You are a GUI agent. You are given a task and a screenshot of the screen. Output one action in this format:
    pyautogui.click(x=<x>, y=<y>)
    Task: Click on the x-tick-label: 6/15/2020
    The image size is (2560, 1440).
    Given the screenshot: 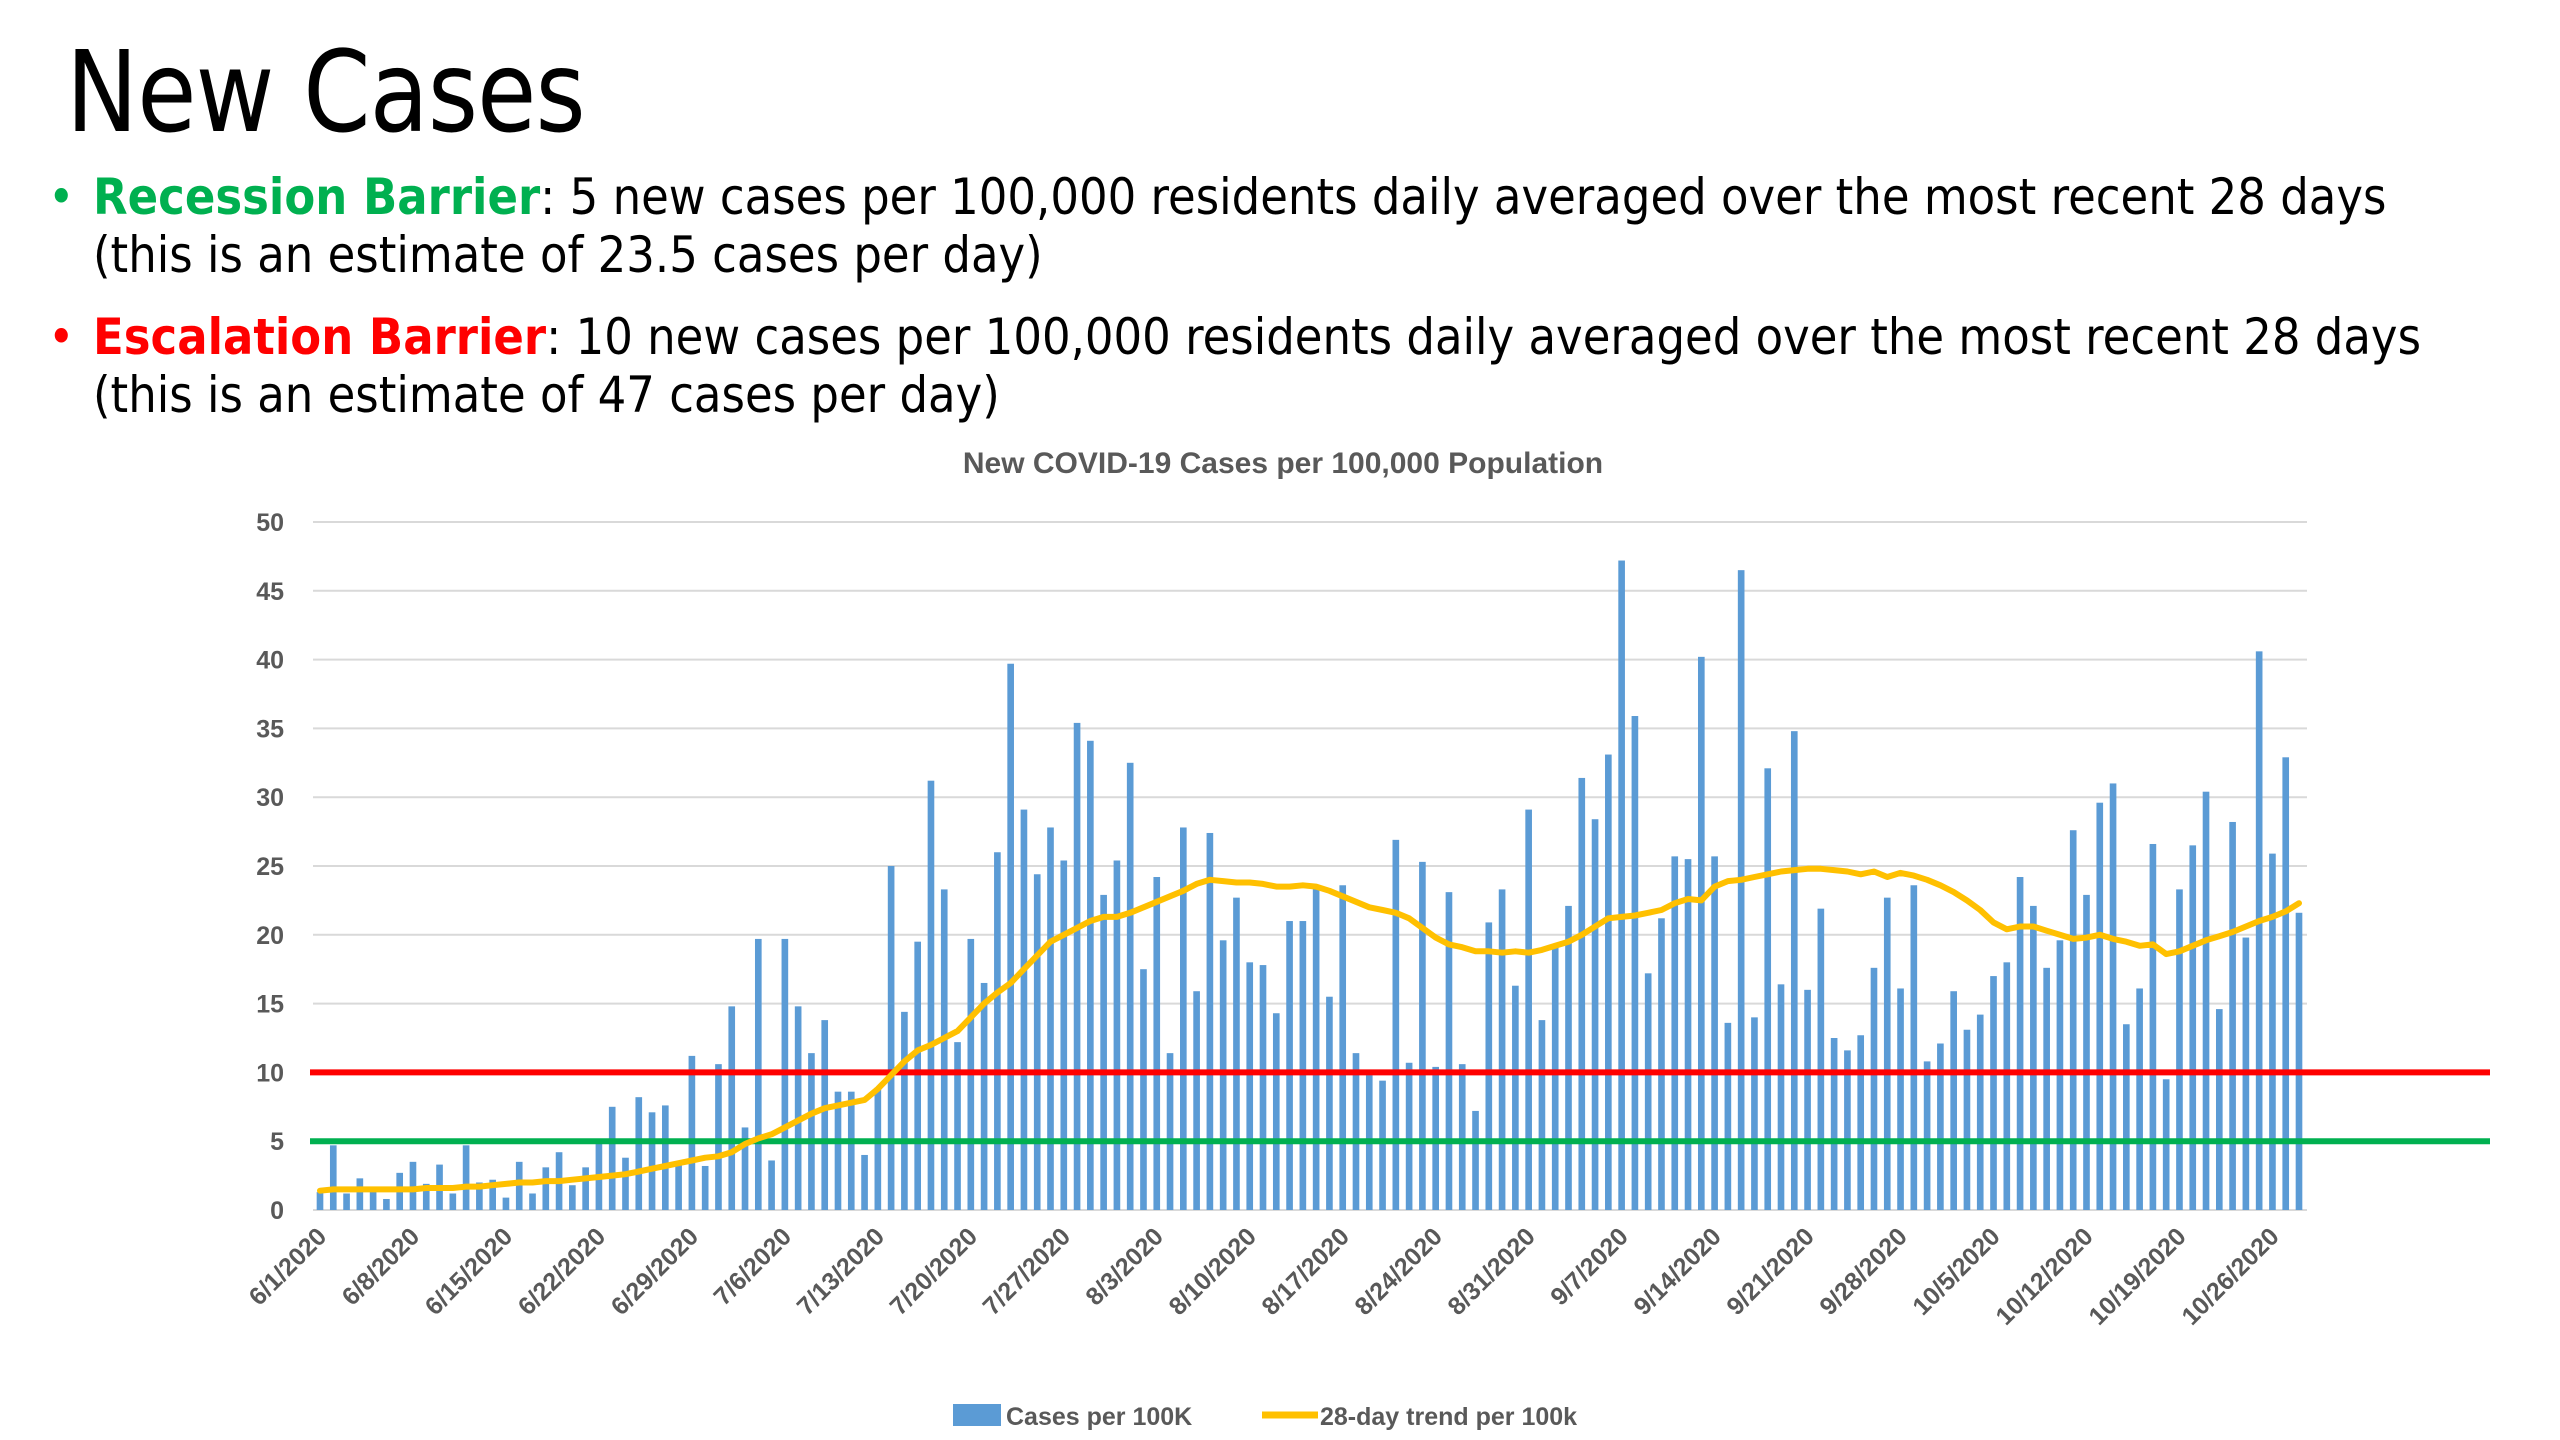 What is the action you would take?
    pyautogui.click(x=469, y=1271)
    